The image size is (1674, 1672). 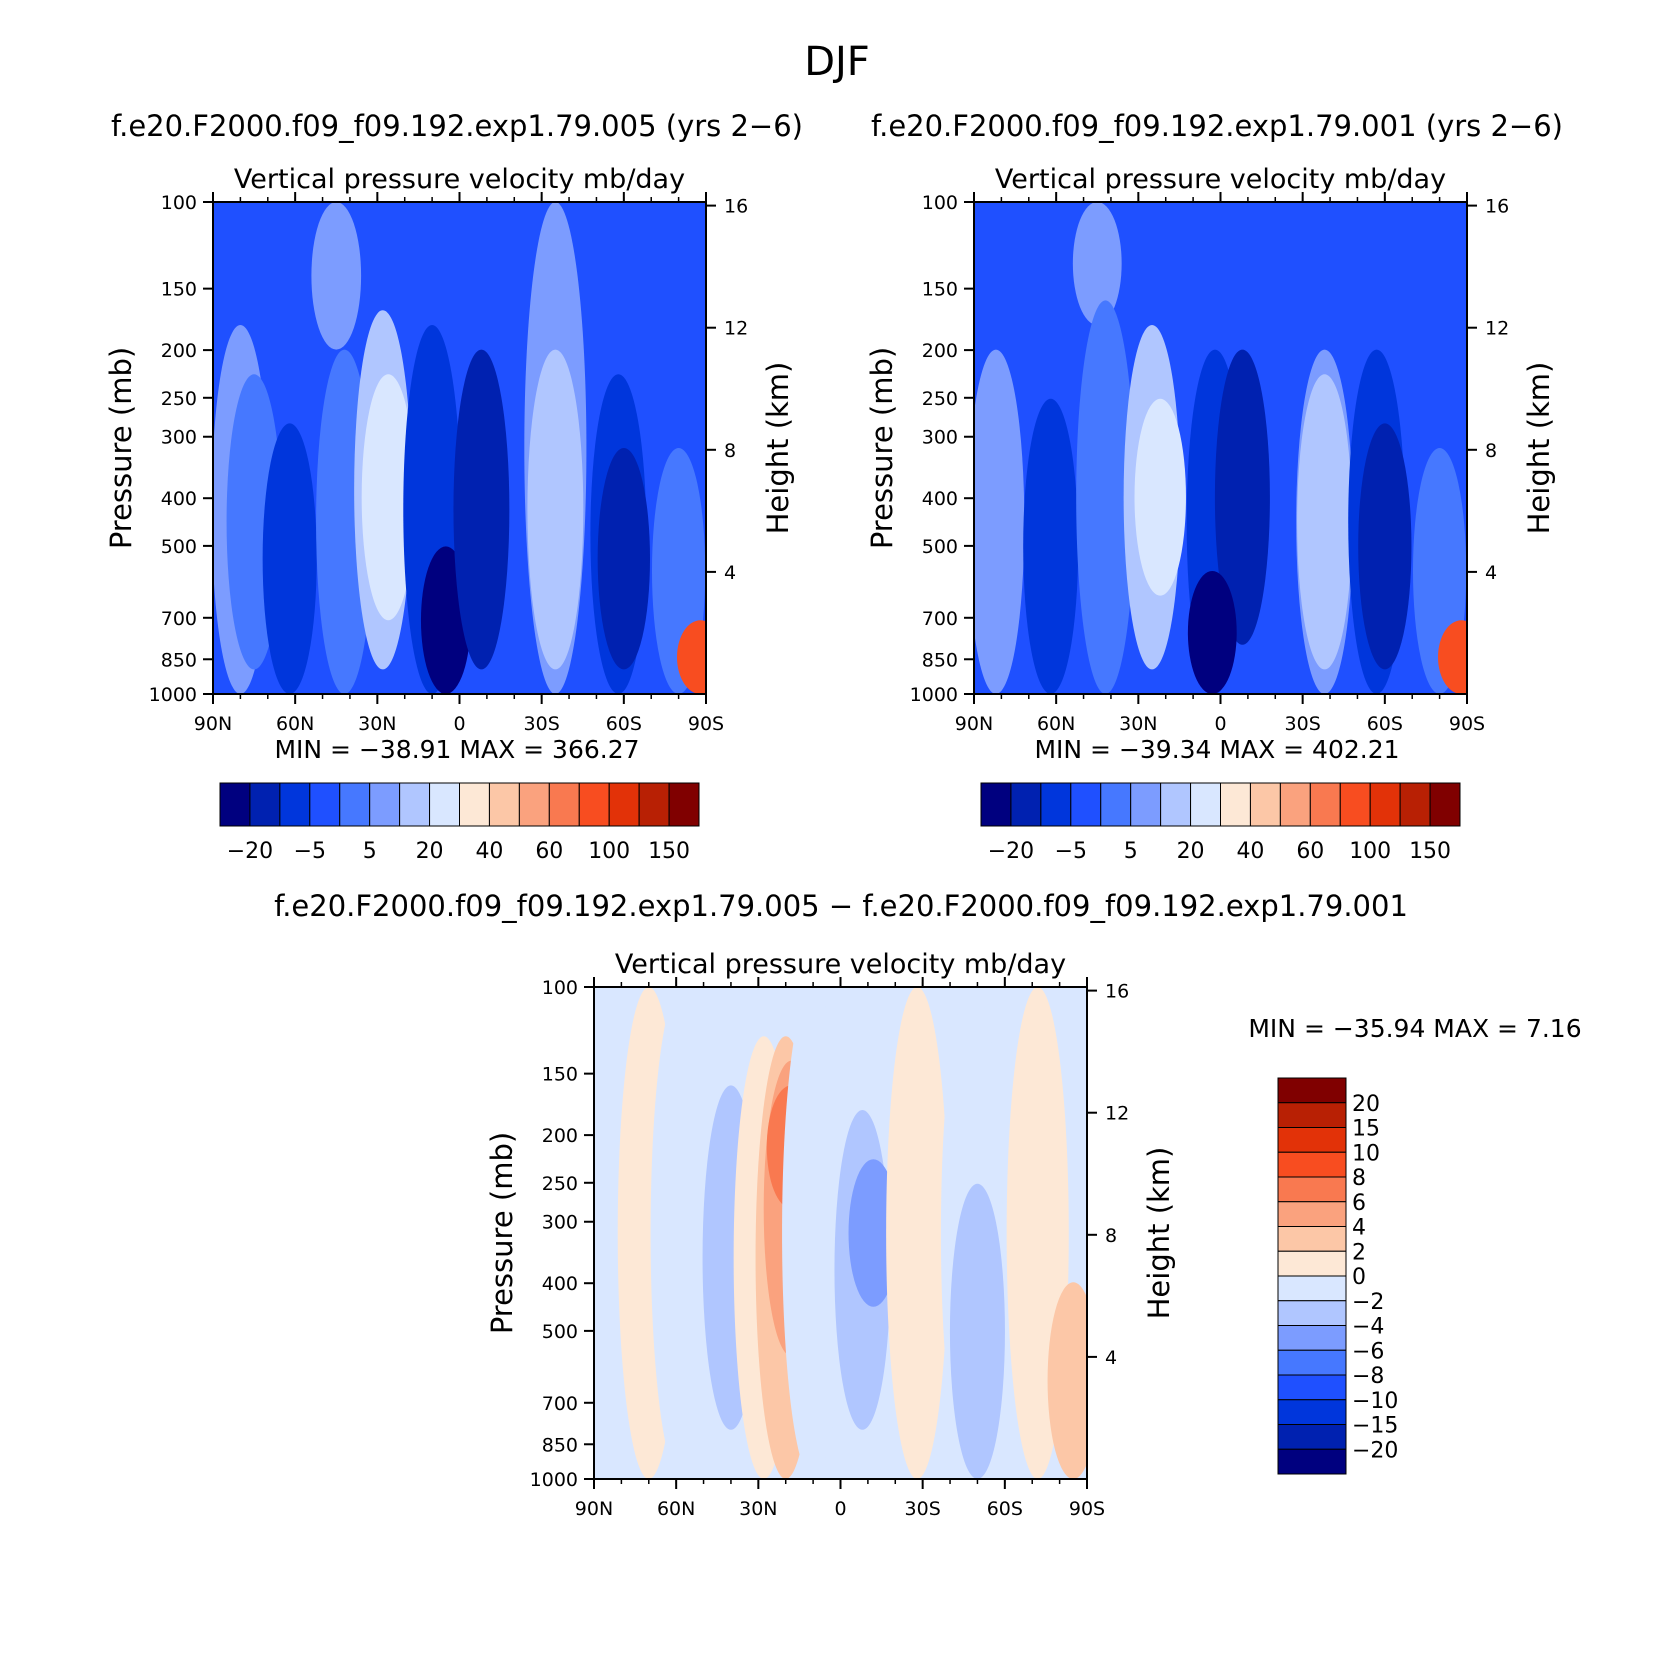 What do you see at coordinates (1368, 1327) in the screenshot?
I see `colorbar-label: −4` at bounding box center [1368, 1327].